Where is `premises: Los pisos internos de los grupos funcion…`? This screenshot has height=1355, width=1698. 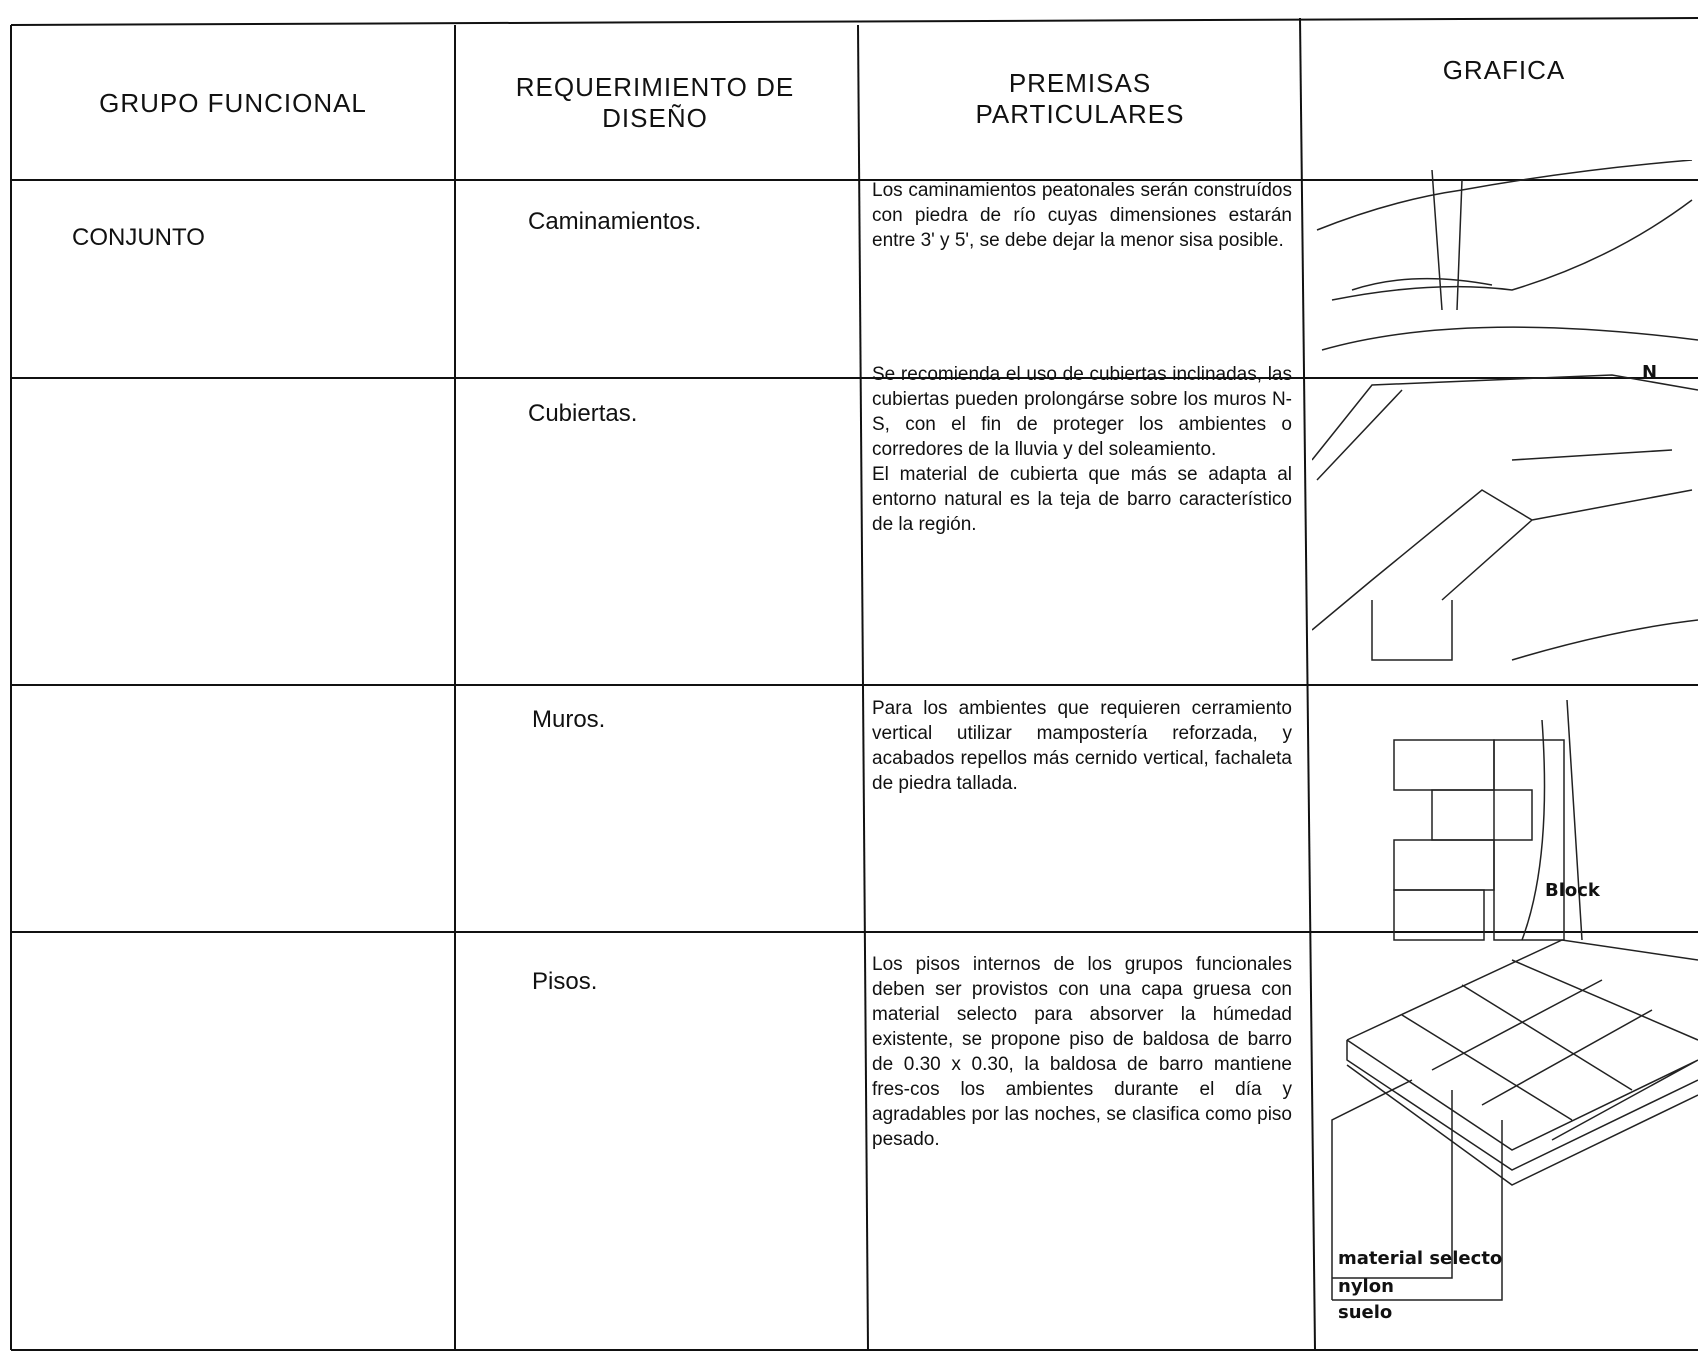
premises: Los pisos internos de los grupos funcion… is located at coordinates (1082, 1052).